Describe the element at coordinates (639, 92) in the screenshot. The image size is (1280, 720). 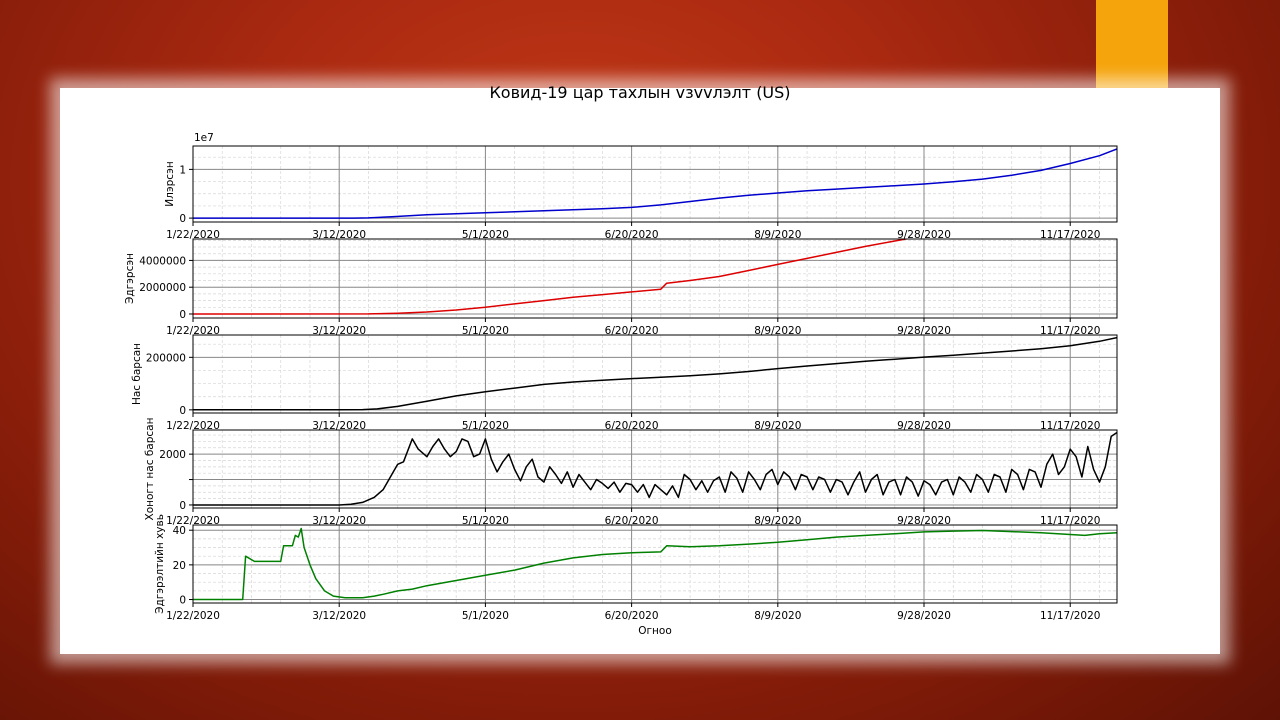
I see `chart-title: Ковид-19 цар тахлын vзvvлэлт (US)` at that location.